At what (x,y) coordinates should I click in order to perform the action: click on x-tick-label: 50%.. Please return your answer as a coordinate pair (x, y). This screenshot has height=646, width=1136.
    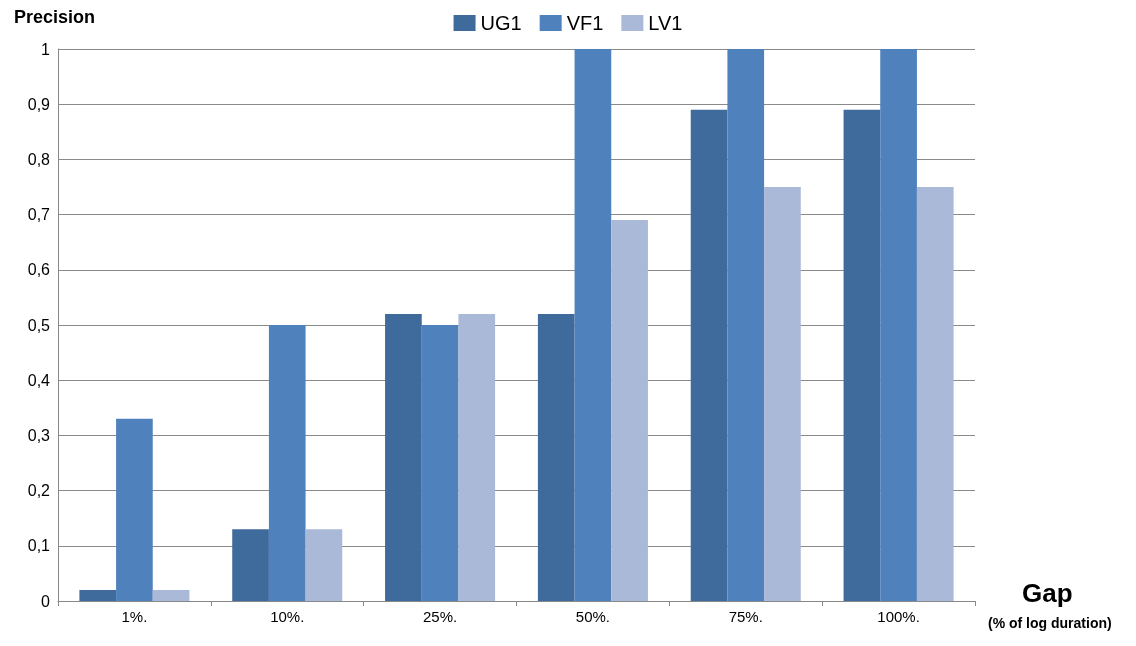
    Looking at the image, I should click on (593, 616).